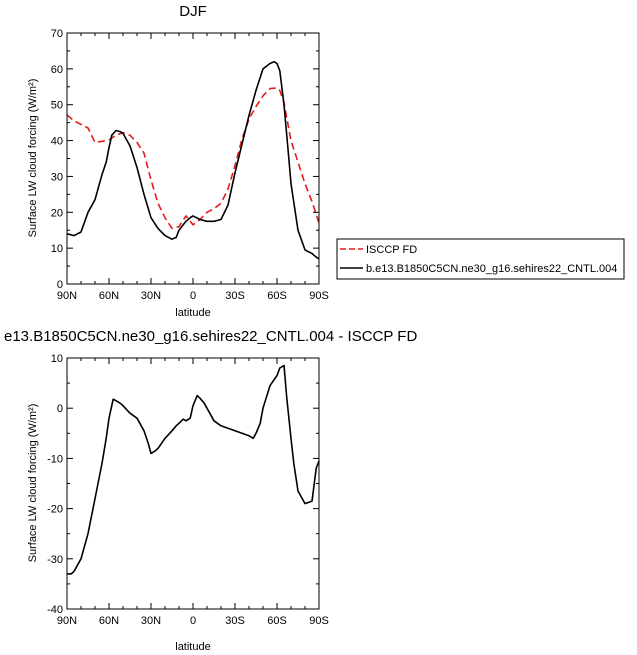 This screenshot has height=655, width=637. What do you see at coordinates (55, 560) in the screenshot?
I see `y-tick-label: -30` at bounding box center [55, 560].